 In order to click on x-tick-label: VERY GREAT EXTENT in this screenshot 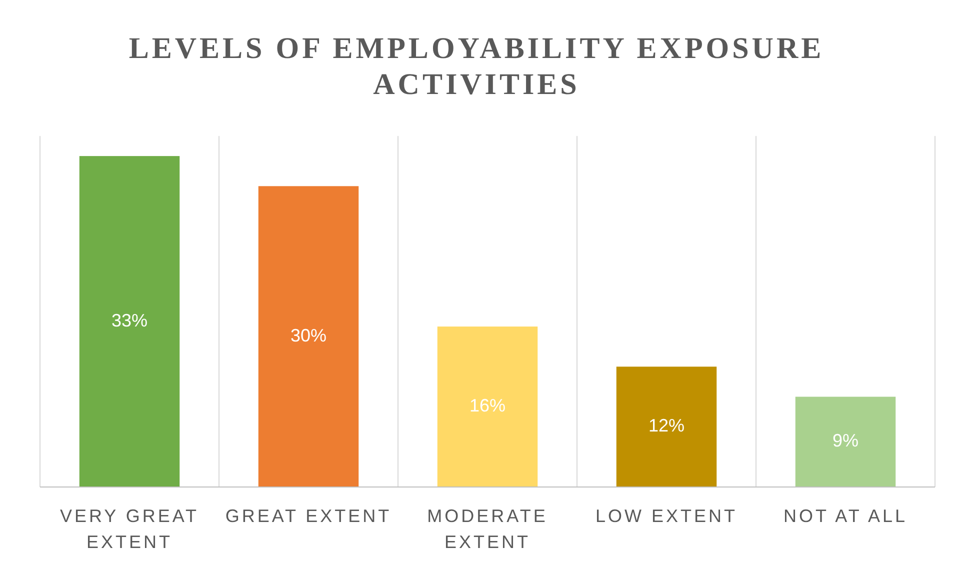, I will do `click(130, 529)`.